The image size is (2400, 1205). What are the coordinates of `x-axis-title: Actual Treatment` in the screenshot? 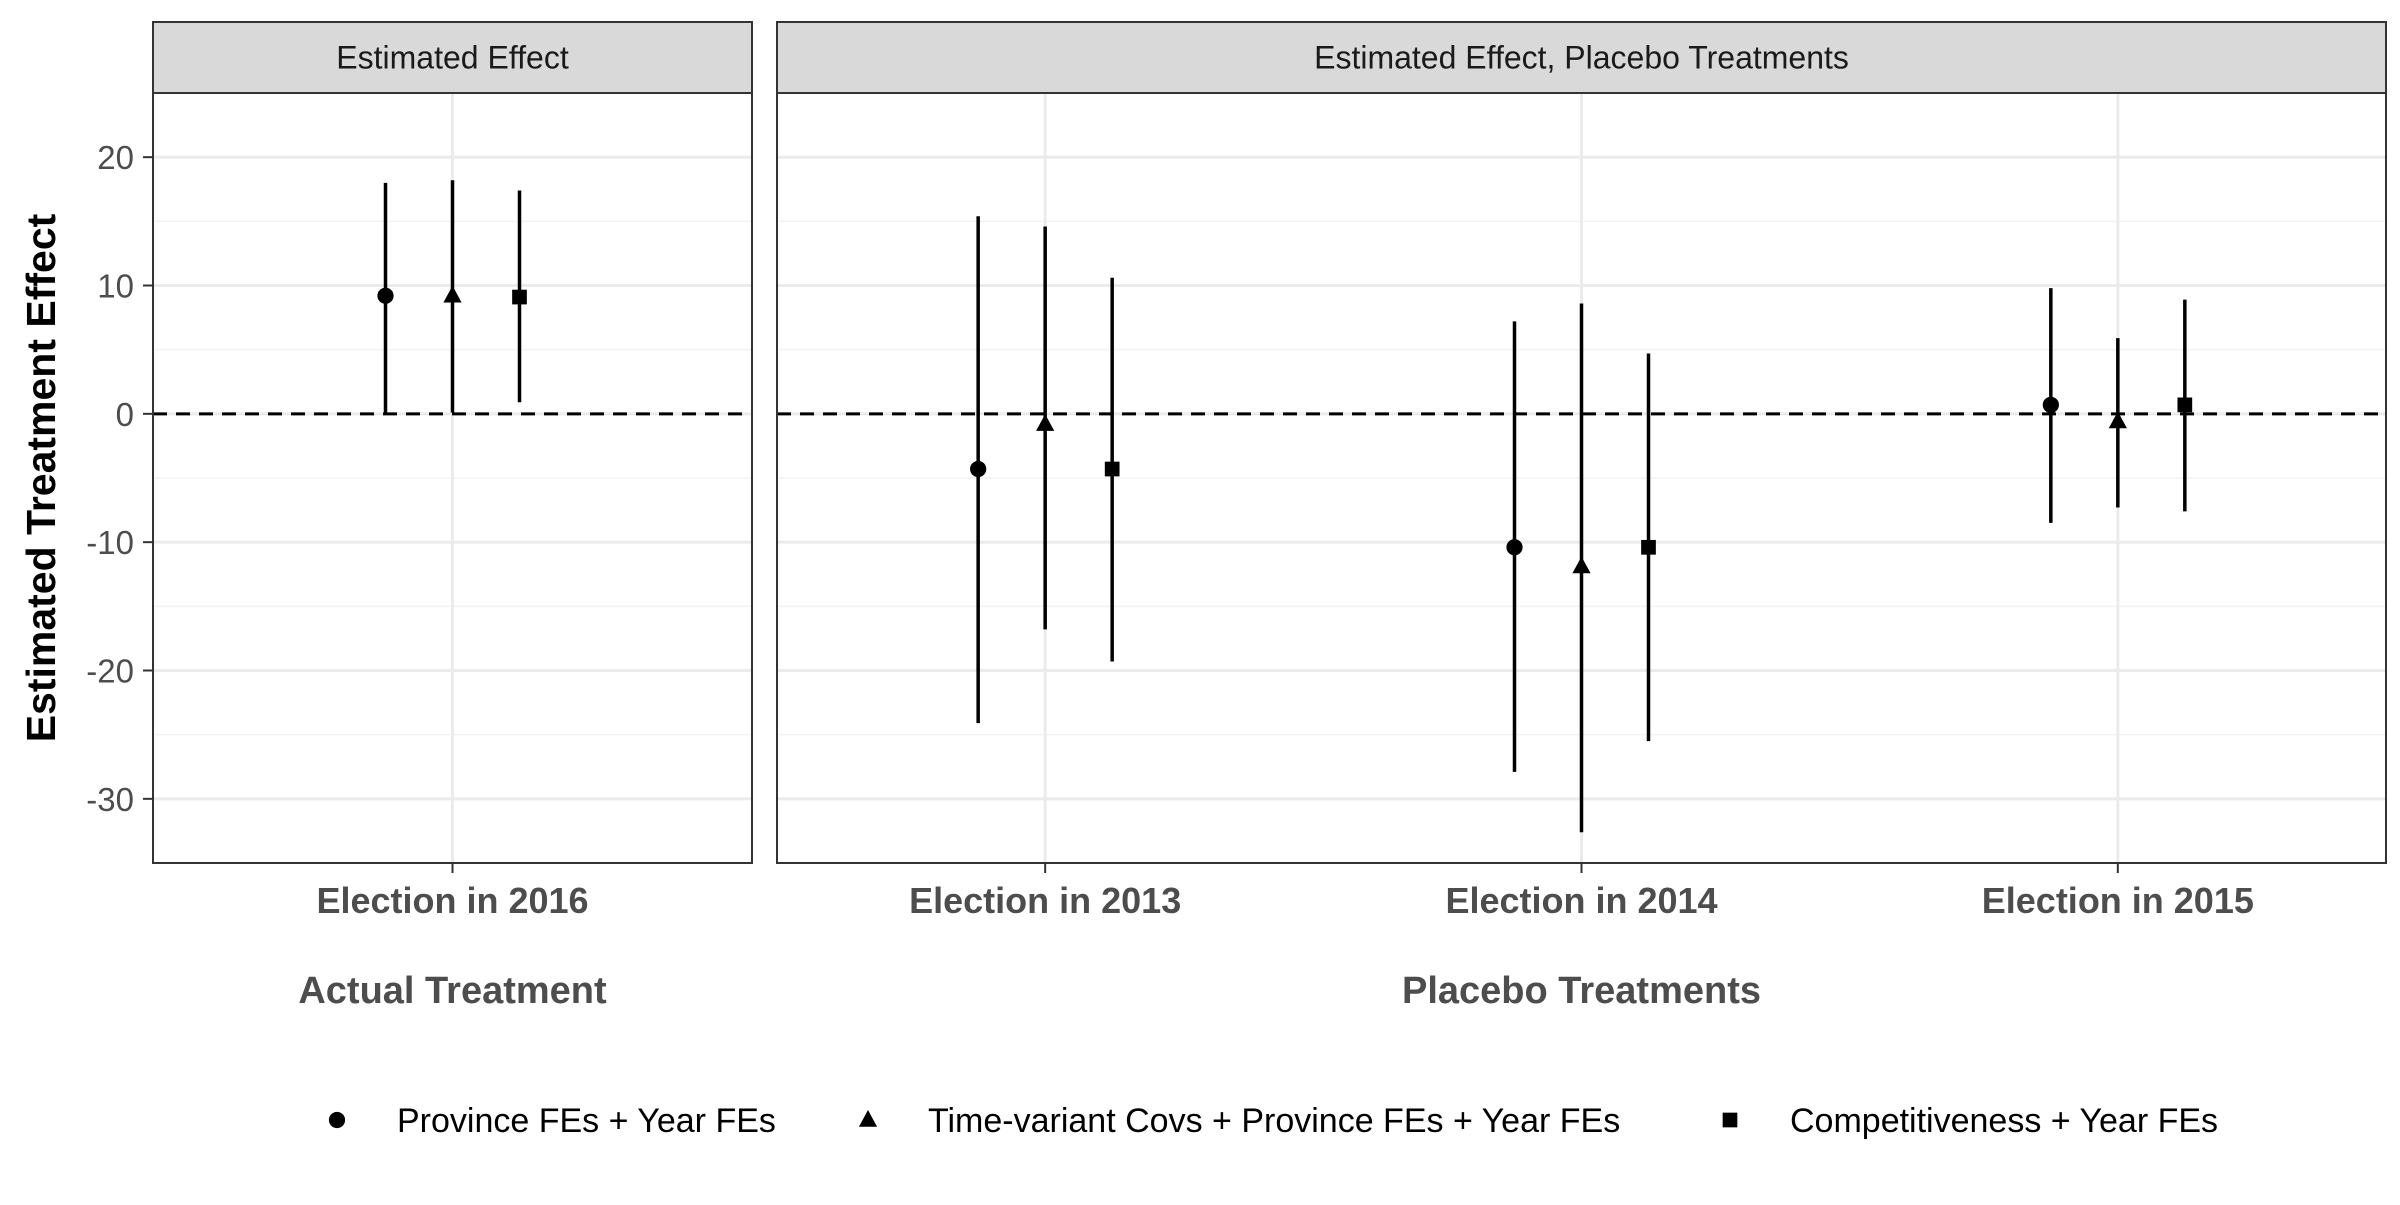 It's located at (452, 991).